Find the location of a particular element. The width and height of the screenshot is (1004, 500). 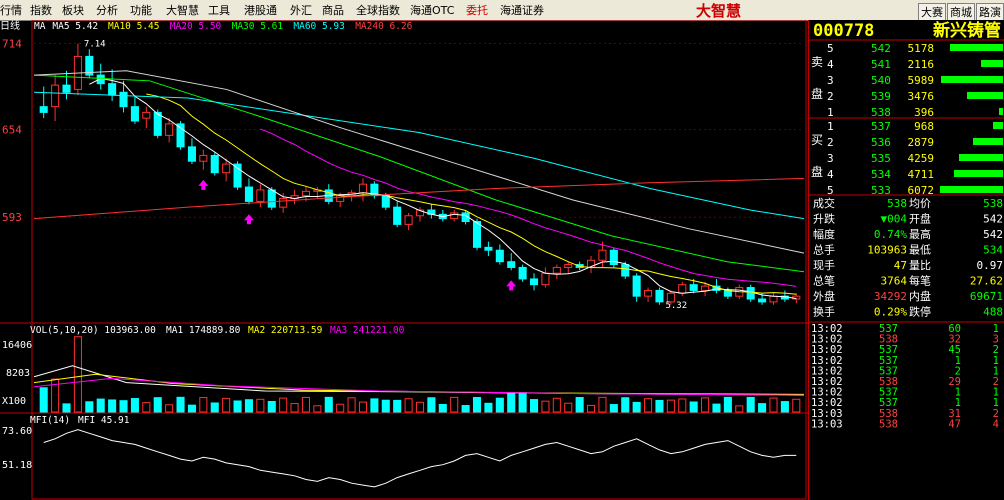

buy-level-2: 3 is located at coordinates (830, 158).